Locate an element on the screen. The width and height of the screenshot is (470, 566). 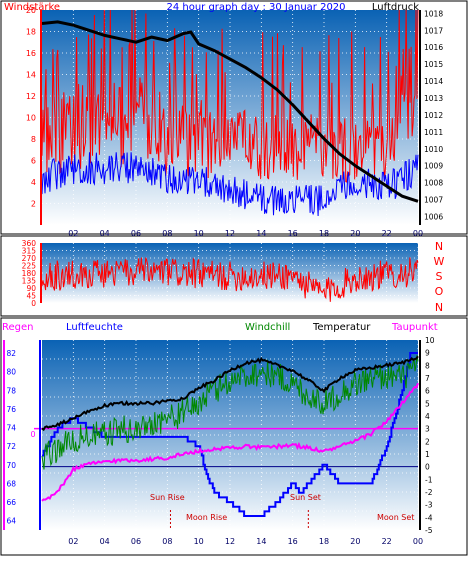
temperature-y-tick-label: 9 is located at coordinates (427, 353).